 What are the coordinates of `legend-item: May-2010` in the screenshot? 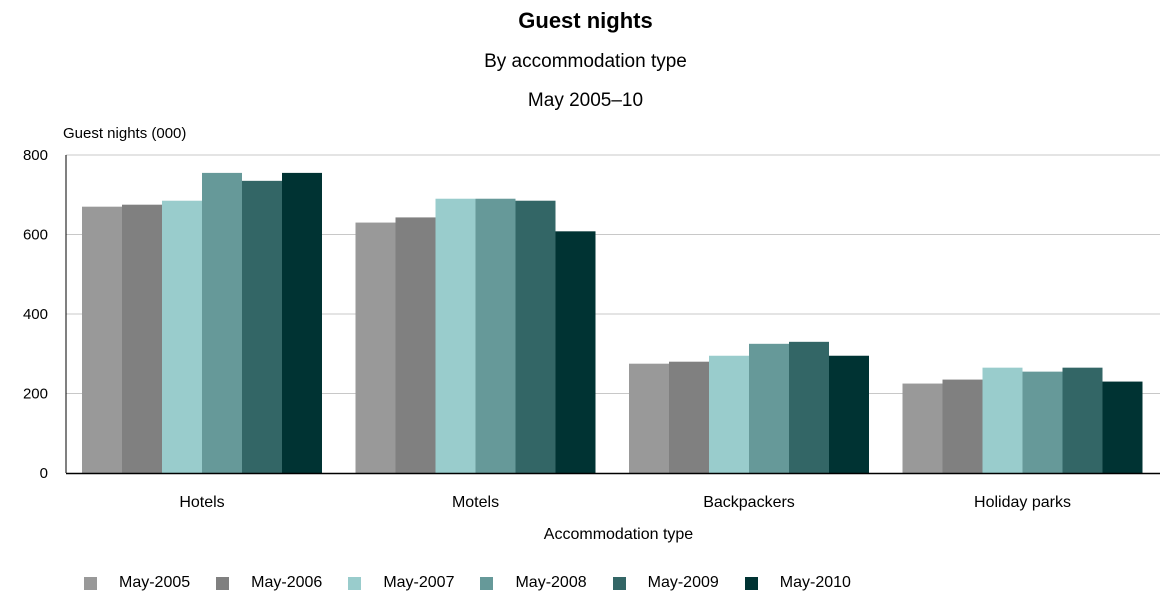 It's located at (797, 583).